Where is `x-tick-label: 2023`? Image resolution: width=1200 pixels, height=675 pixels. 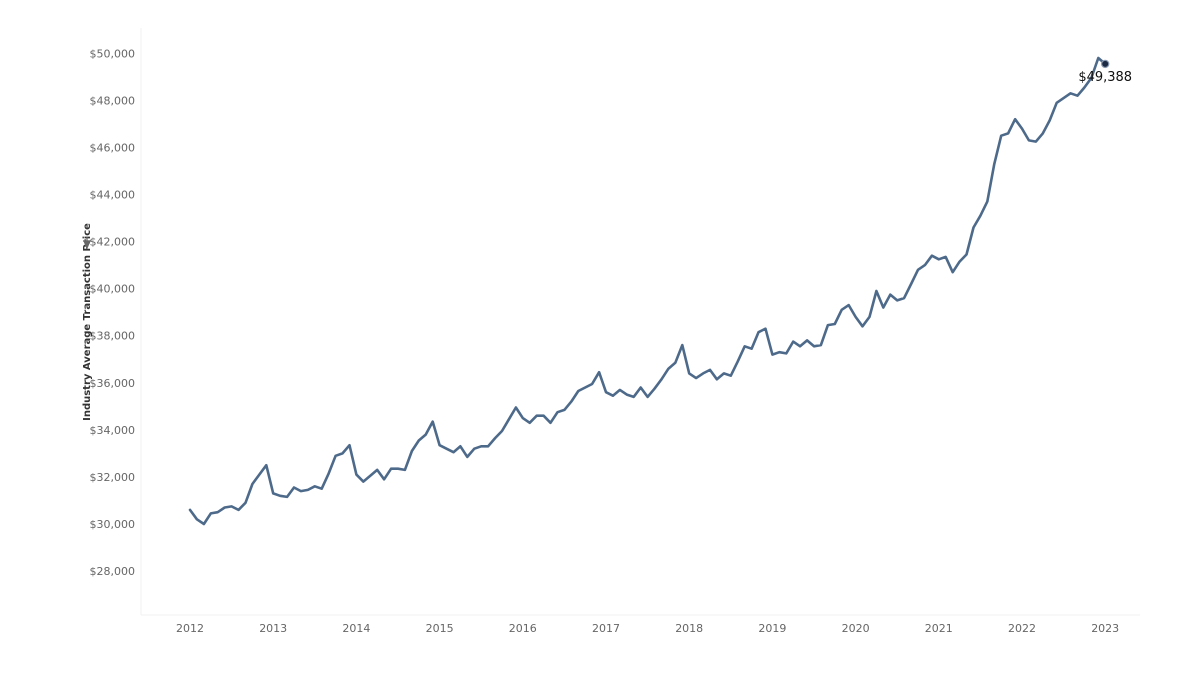 x-tick-label: 2023 is located at coordinates (1105, 628).